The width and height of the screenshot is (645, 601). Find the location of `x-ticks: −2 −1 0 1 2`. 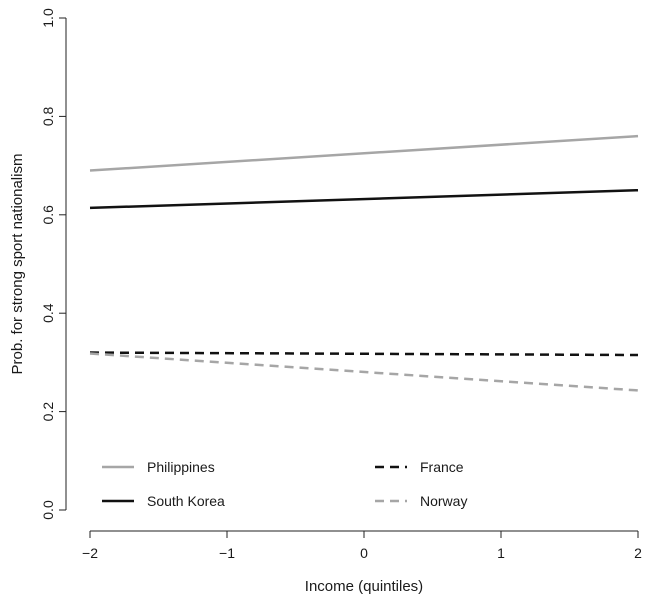

x-ticks: −2 −1 0 1 2 is located at coordinates (362, 546).